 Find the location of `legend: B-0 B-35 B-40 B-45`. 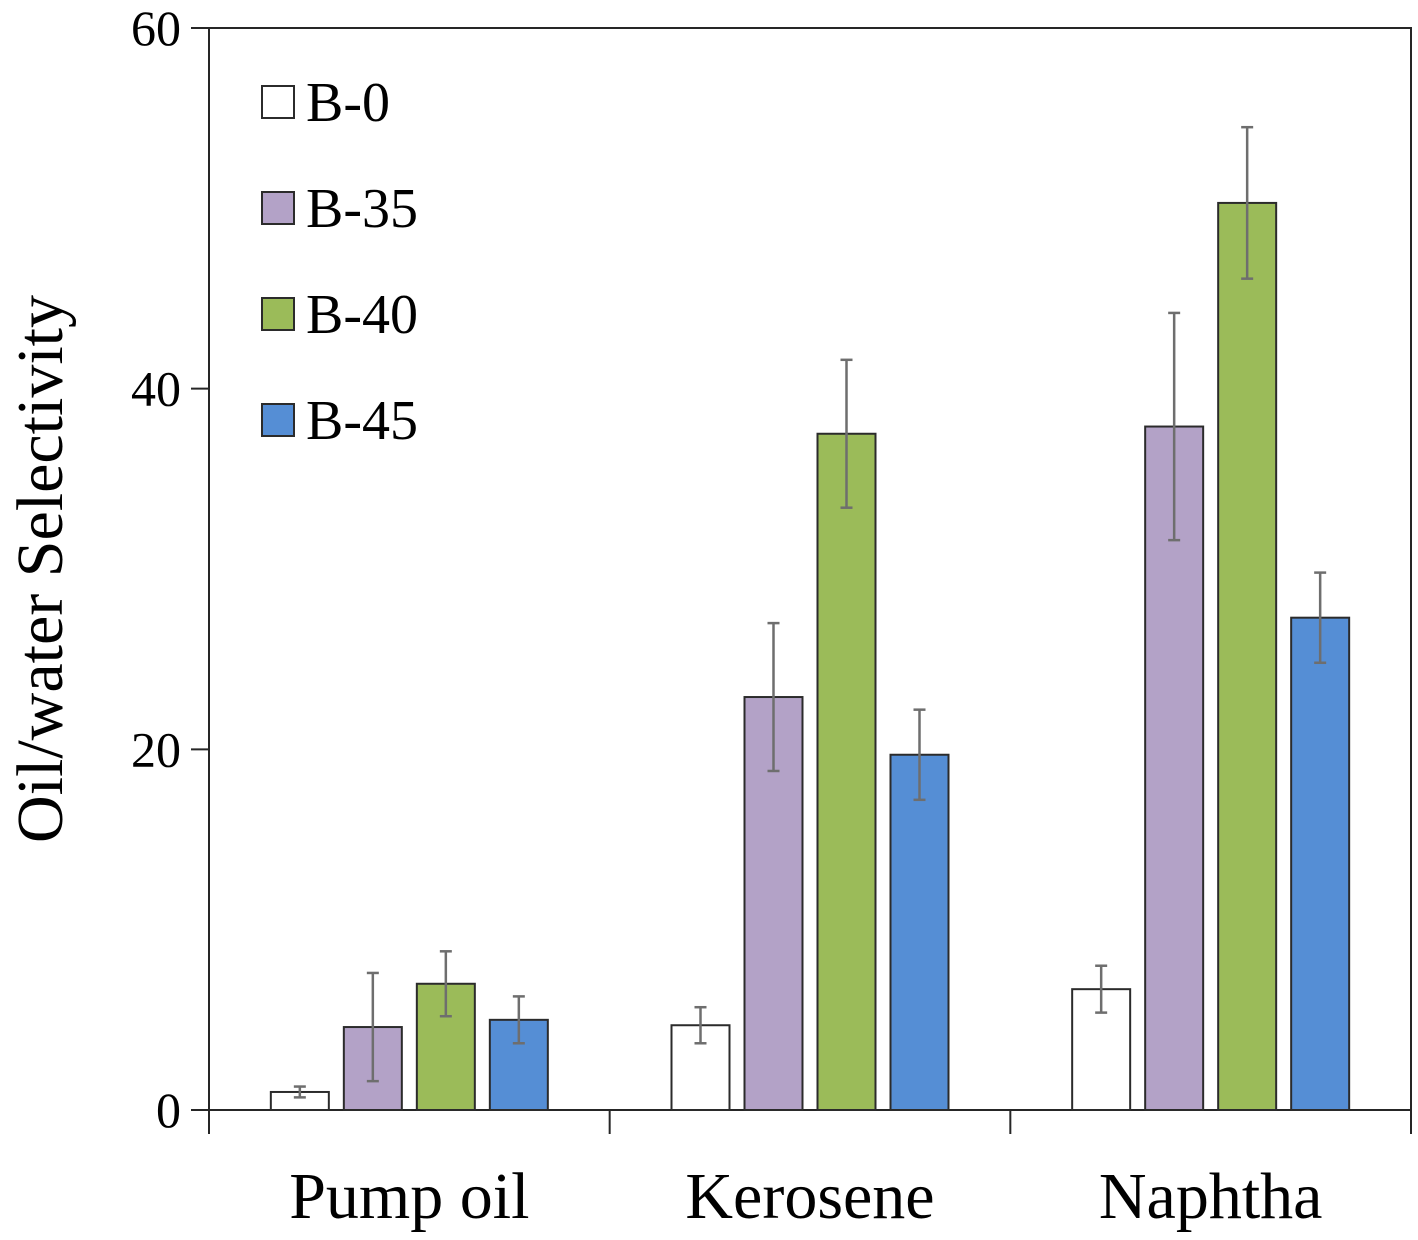

legend: B-0 B-35 B-40 B-45 is located at coordinates (339, 262).